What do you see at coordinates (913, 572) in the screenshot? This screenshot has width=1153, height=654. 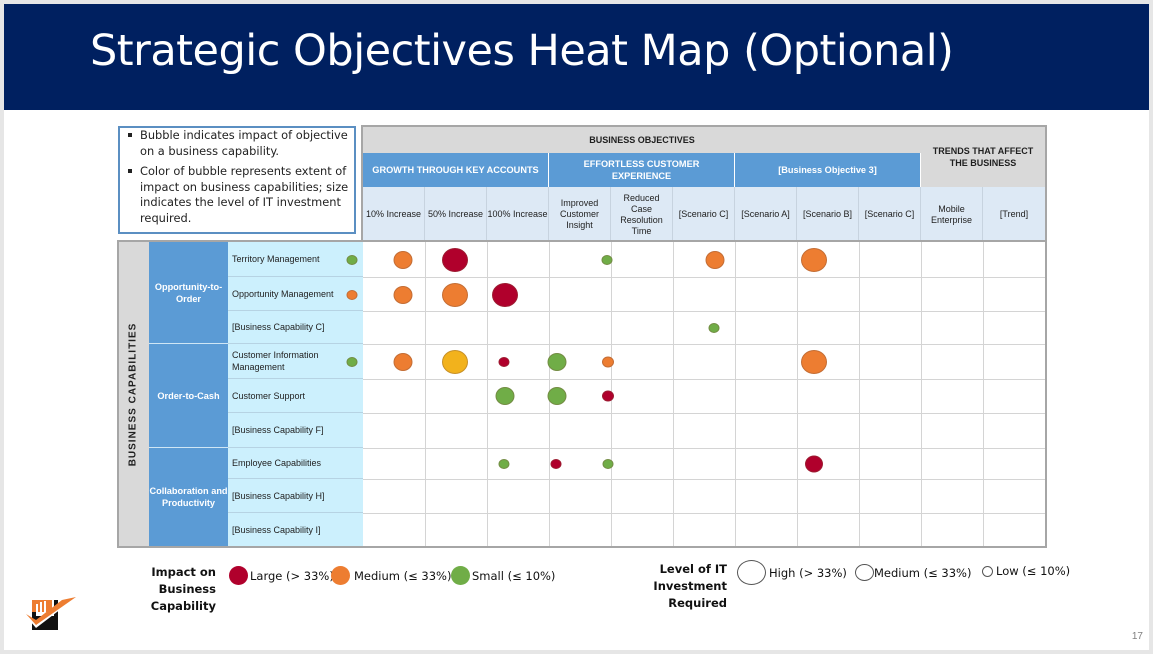 I see `legend-medium-investment: Medium (≤ 33%)` at bounding box center [913, 572].